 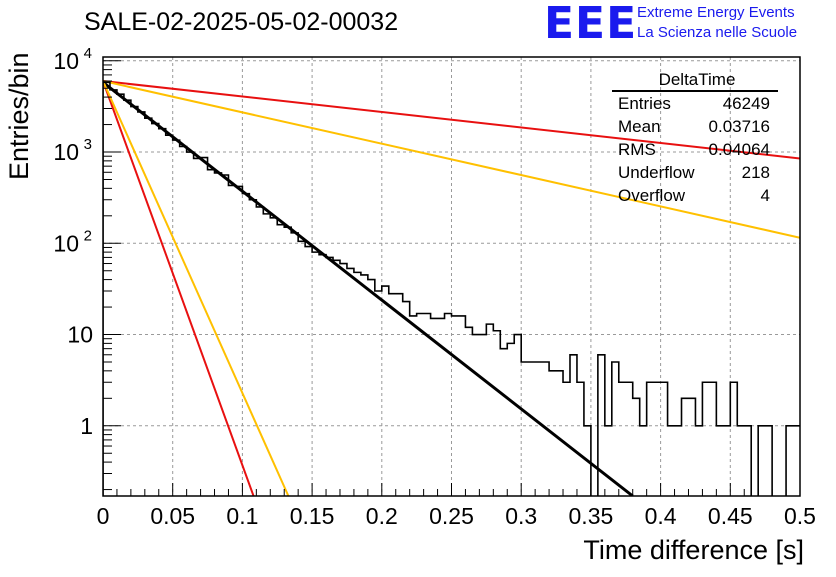 What do you see at coordinates (382, 516) in the screenshot?
I see `x-tick-label: 0.2` at bounding box center [382, 516].